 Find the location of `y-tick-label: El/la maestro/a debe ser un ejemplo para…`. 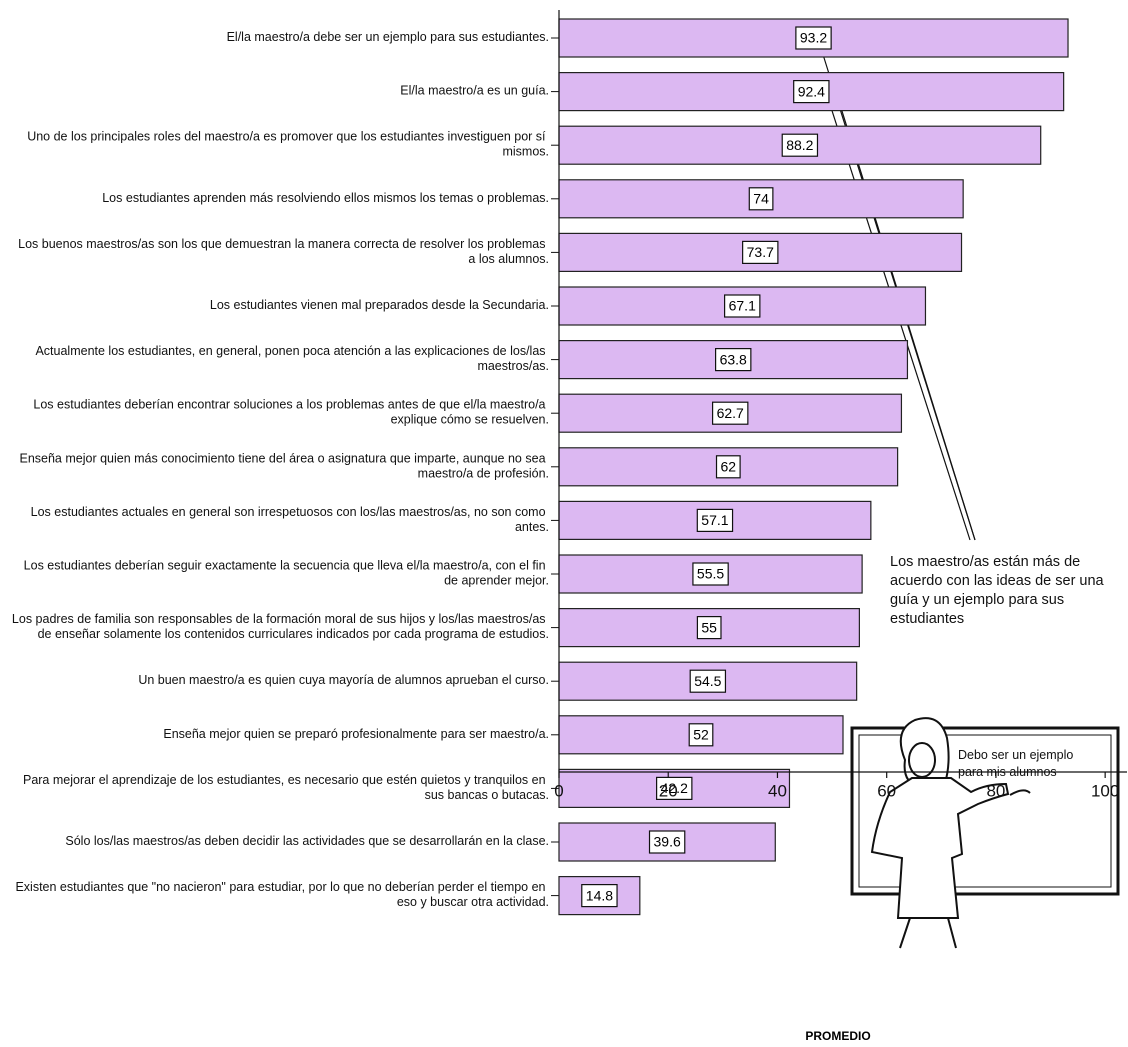

y-tick-label: El/la maestro/a debe ser un ejemplo para… is located at coordinates (388, 37).